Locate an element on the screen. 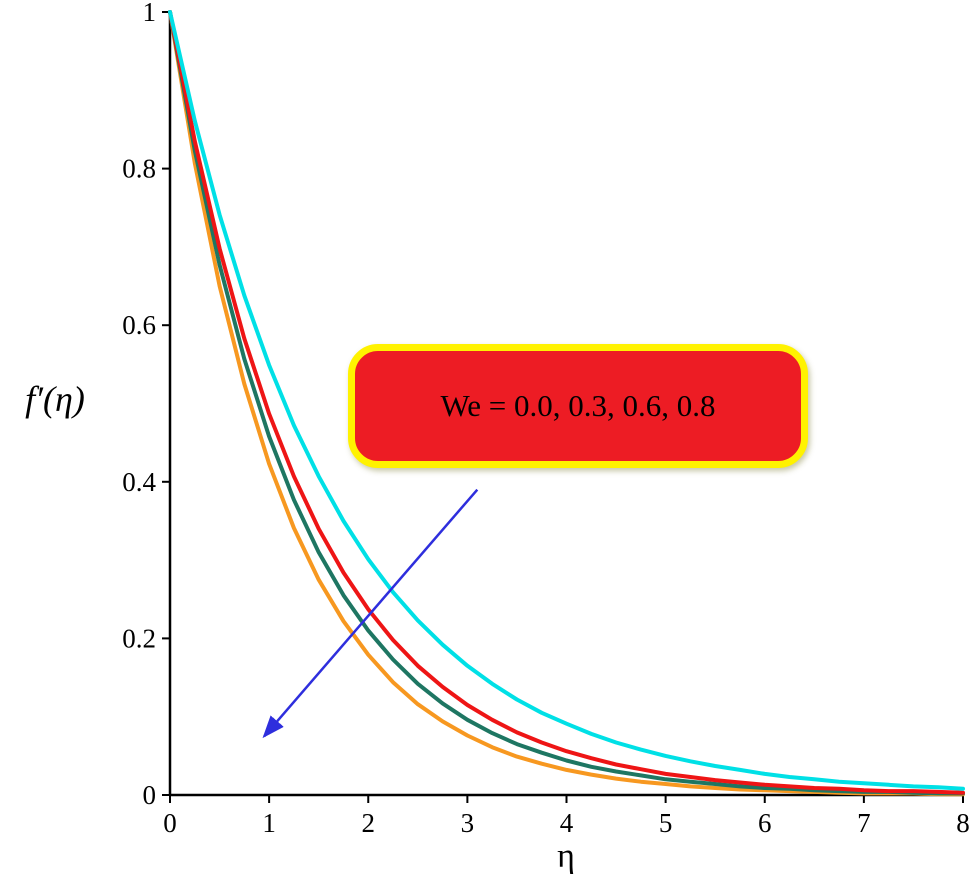 The height and width of the screenshot is (889, 975). annotation-arrow is located at coordinates (370, 613).